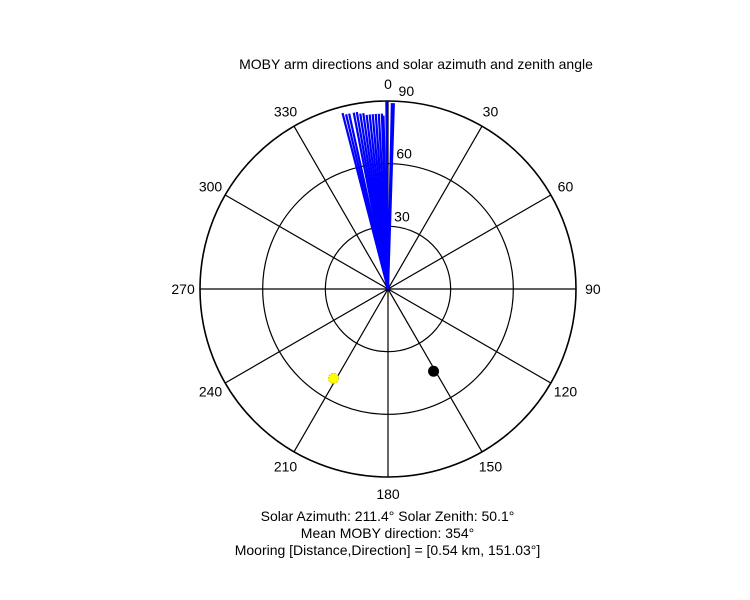  What do you see at coordinates (491, 112) in the screenshot?
I see `angle-tick-label: 30` at bounding box center [491, 112].